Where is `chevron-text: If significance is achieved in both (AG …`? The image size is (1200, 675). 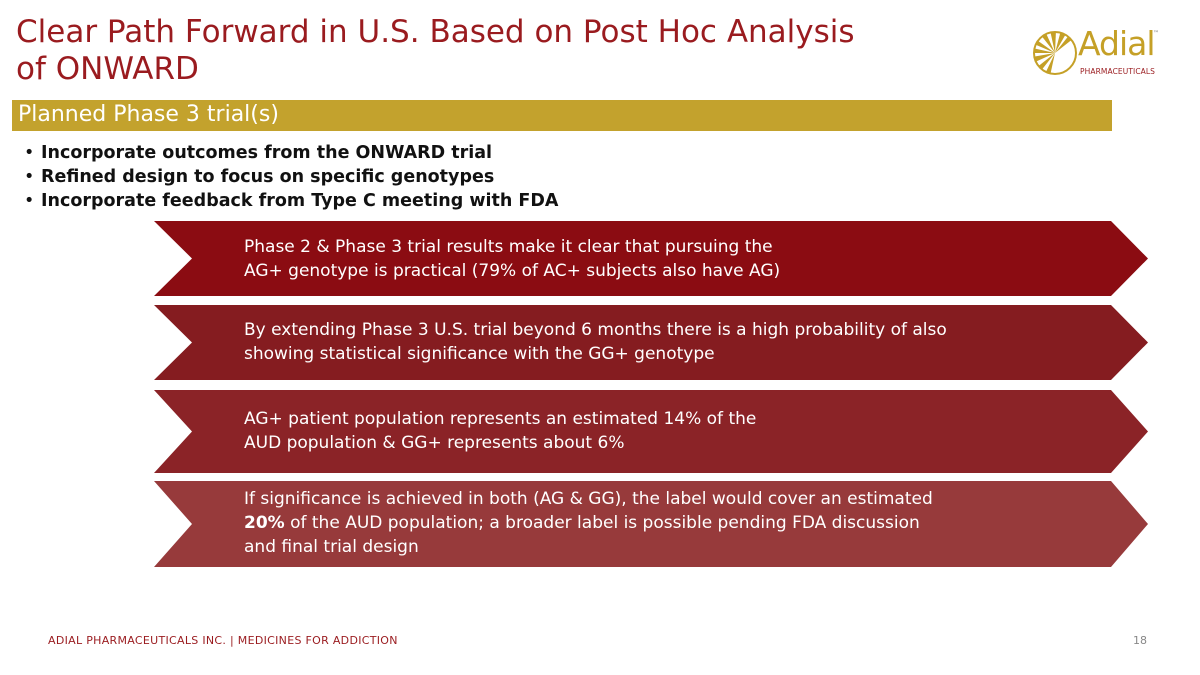 chevron-text: If significance is achieved in both (AG … is located at coordinates (666, 523).